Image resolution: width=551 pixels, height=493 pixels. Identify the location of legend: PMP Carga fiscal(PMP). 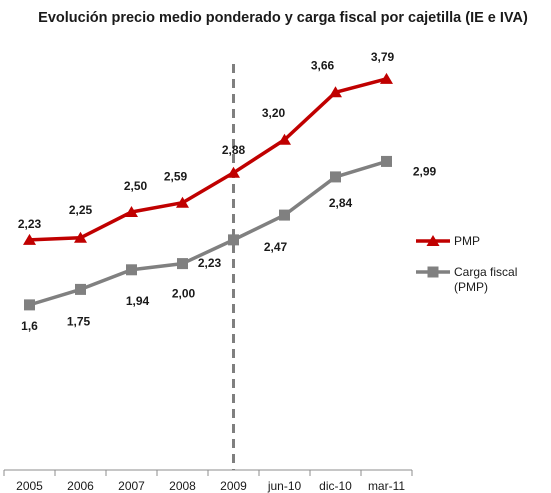
(466, 264).